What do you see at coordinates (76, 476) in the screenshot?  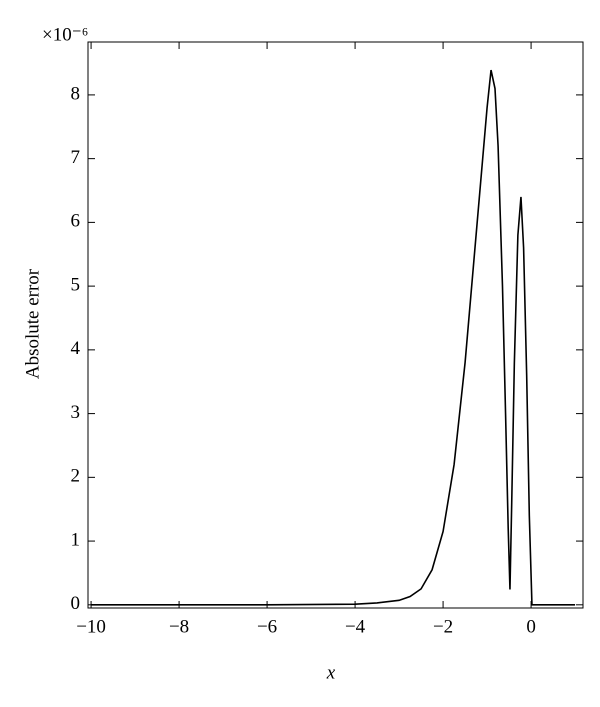 I see `y-tick-label: 2` at bounding box center [76, 476].